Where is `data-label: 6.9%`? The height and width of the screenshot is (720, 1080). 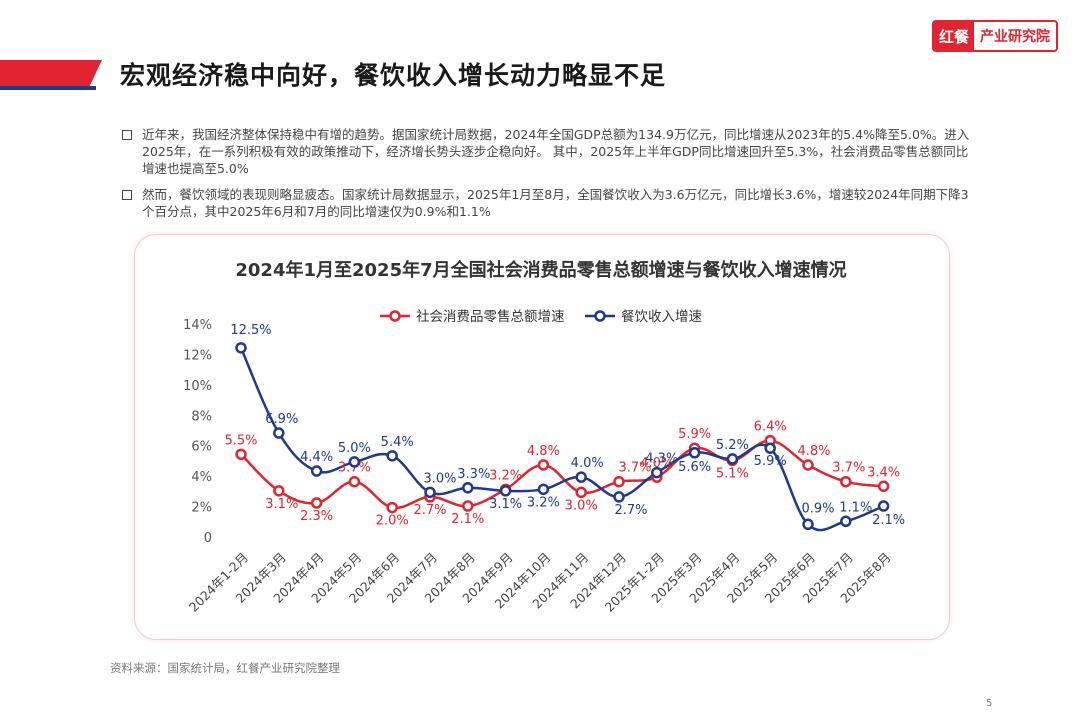
data-label: 6.9% is located at coordinates (281, 419).